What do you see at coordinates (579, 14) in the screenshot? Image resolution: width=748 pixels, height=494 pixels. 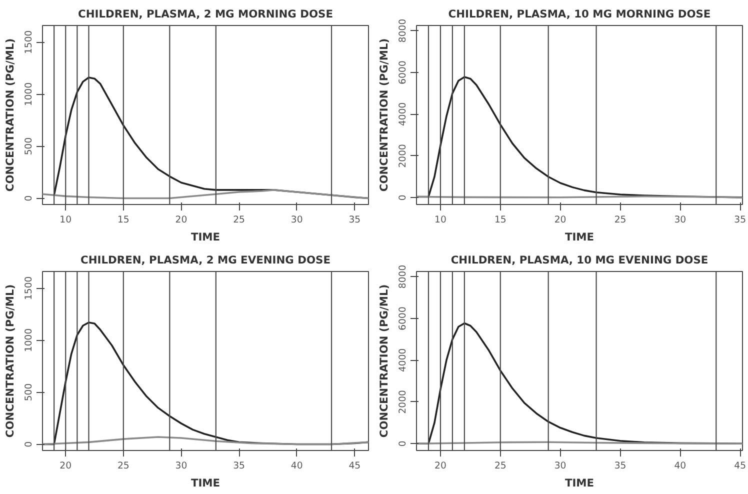 I see `chart-title: CHILDREN, PLASMA, 10 MG MORNING DOSE` at bounding box center [579, 14].